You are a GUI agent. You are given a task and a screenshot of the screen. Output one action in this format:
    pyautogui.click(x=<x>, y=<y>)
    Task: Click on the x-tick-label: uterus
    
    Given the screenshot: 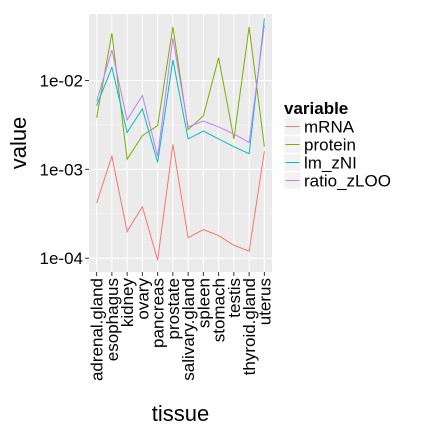 What is the action you would take?
    pyautogui.click(x=264, y=301)
    